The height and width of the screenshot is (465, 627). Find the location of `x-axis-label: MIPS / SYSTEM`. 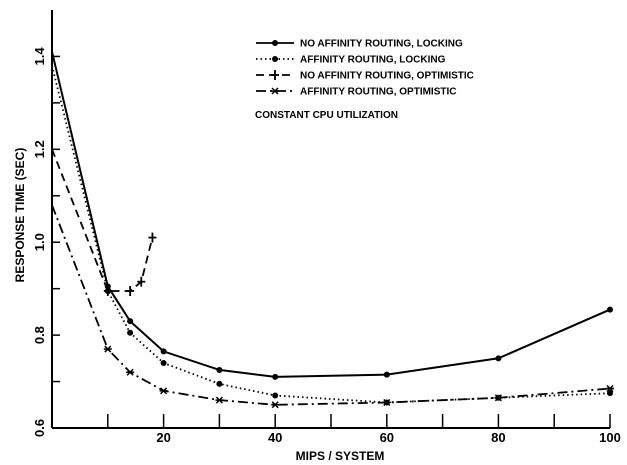

x-axis-label: MIPS / SYSTEM is located at coordinates (340, 456).